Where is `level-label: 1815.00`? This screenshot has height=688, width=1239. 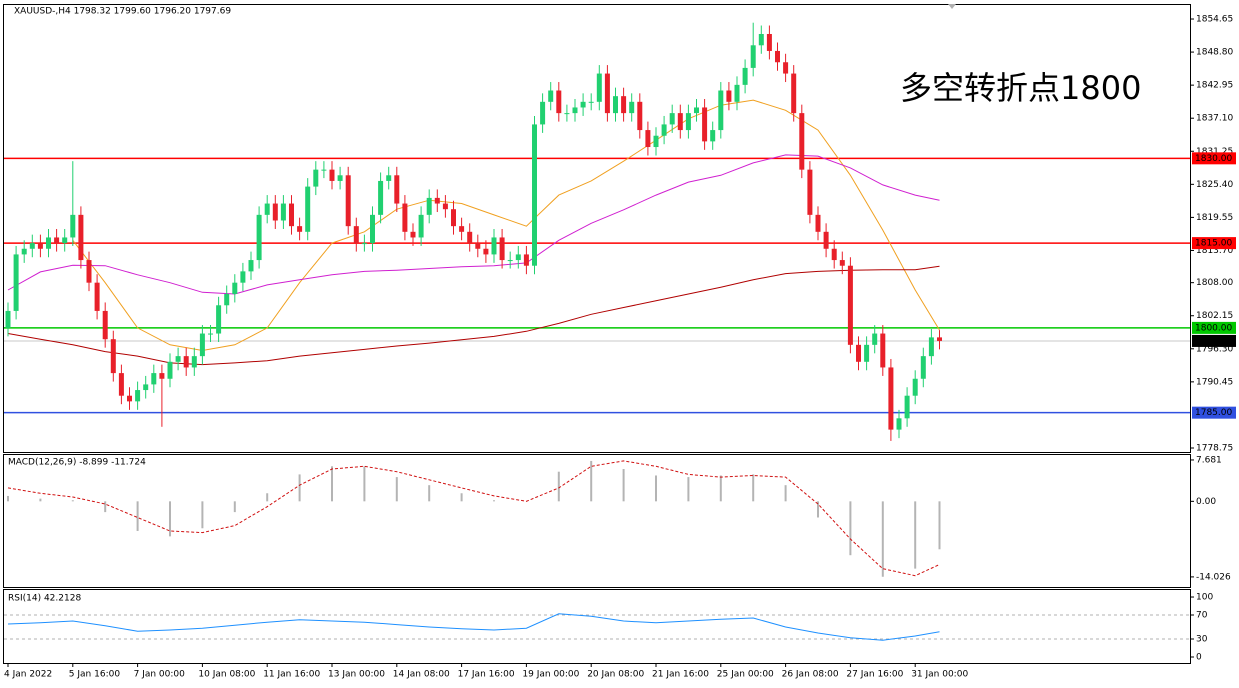
level-label: 1815.00 is located at coordinates (1213, 244).